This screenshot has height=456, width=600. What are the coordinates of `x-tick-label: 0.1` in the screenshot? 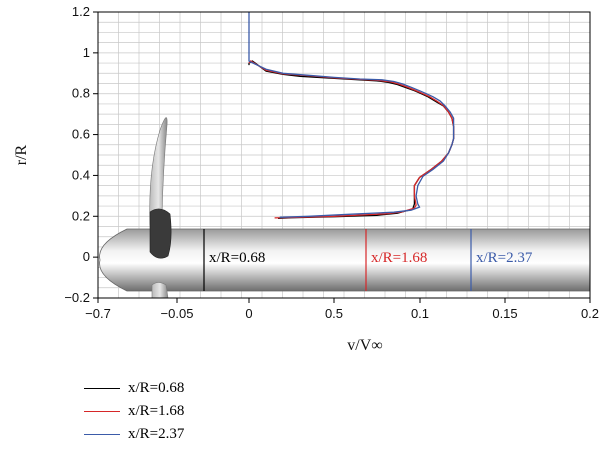 It's located at (420, 313).